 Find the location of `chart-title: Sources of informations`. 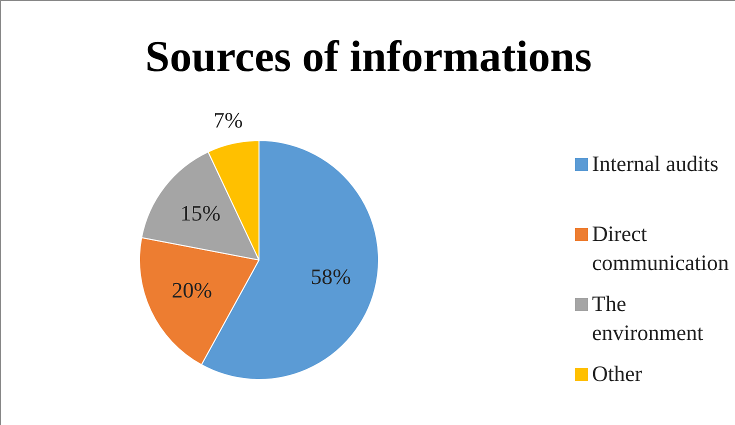

chart-title: Sources of informations is located at coordinates (368, 56).